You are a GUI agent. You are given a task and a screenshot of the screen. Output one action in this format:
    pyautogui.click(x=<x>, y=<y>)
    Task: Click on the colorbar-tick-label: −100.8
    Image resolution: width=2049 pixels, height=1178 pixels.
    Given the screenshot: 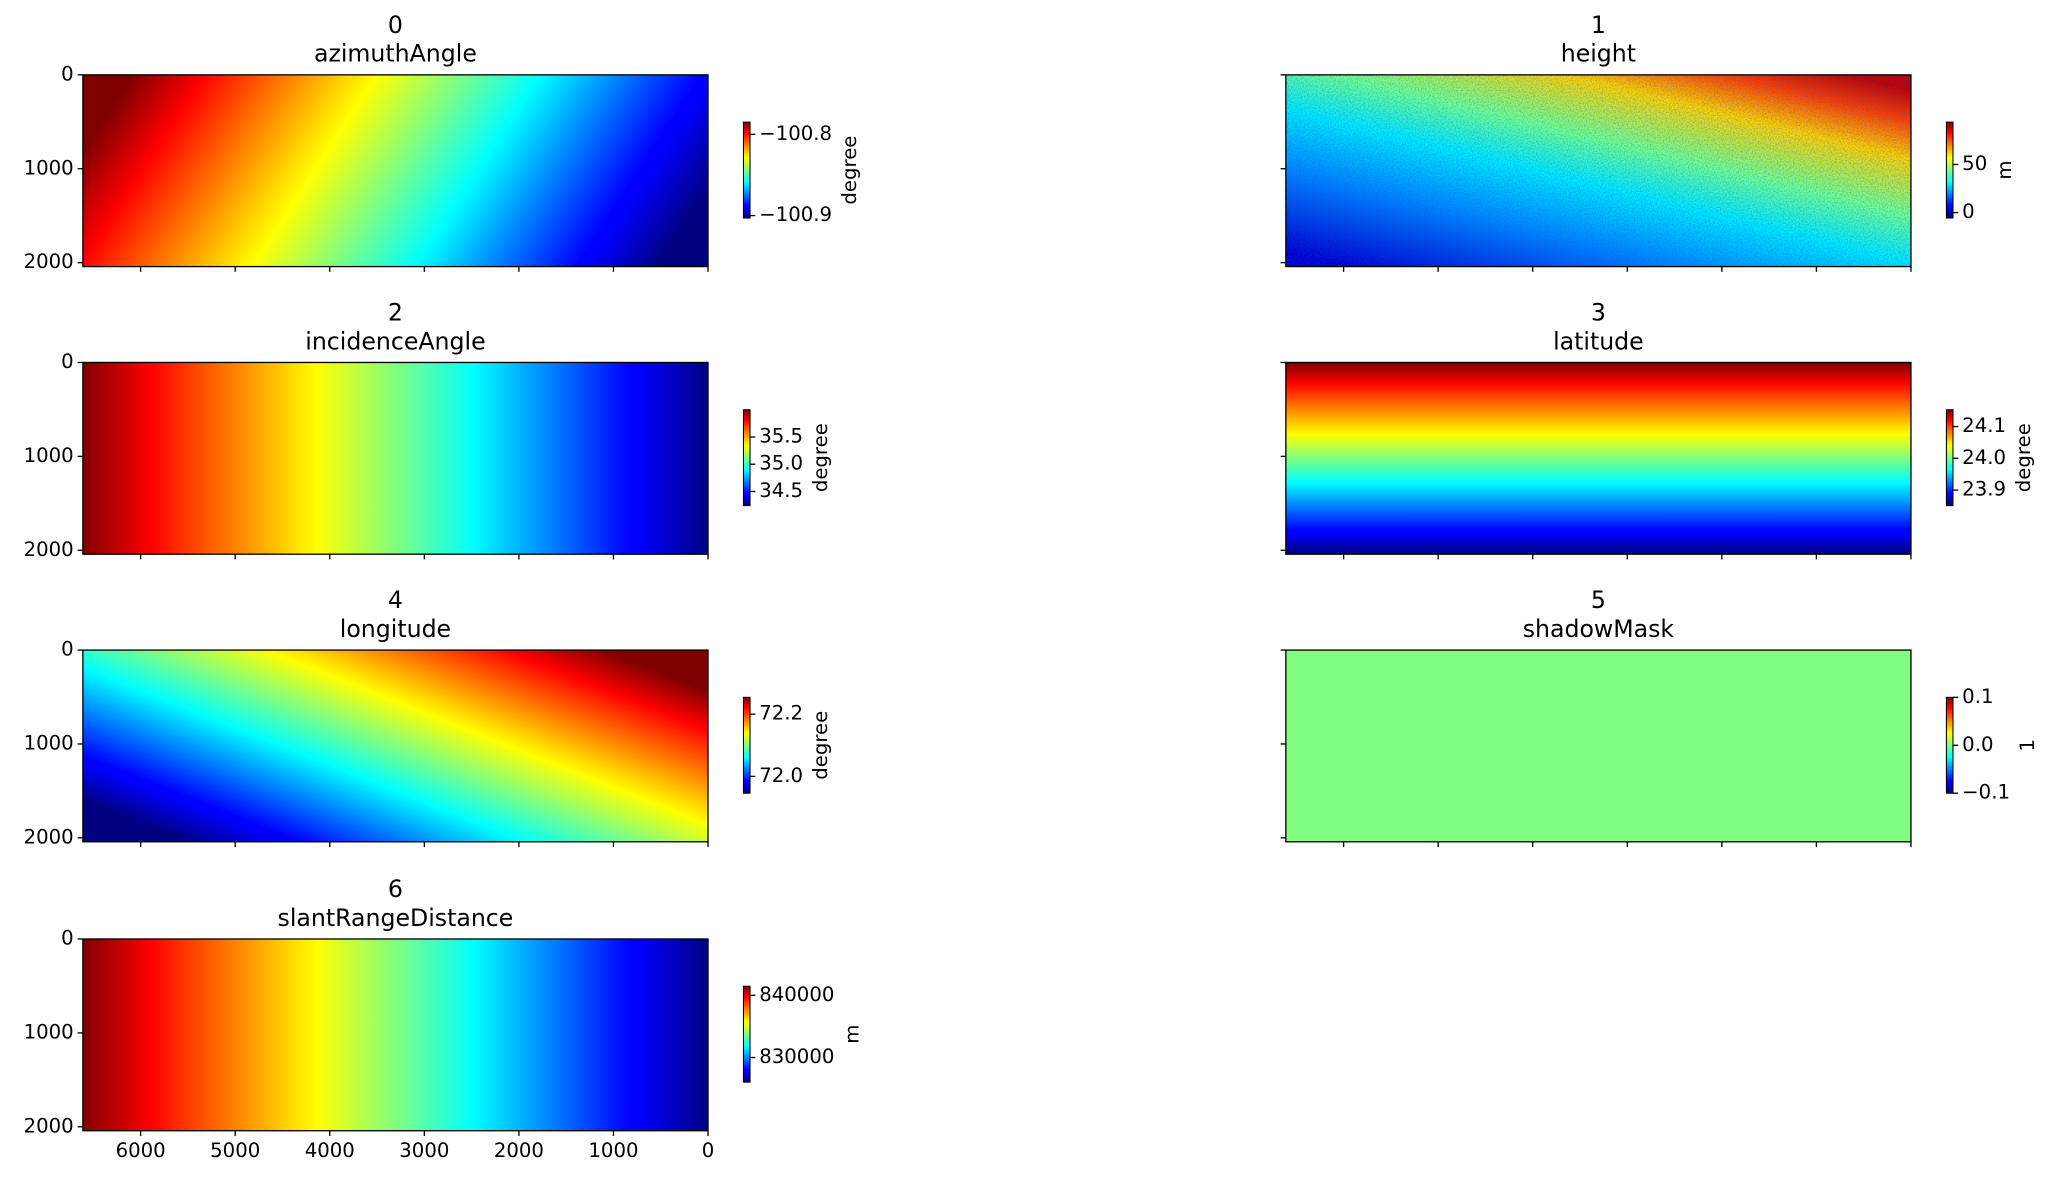 What is the action you would take?
    pyautogui.click(x=795, y=133)
    